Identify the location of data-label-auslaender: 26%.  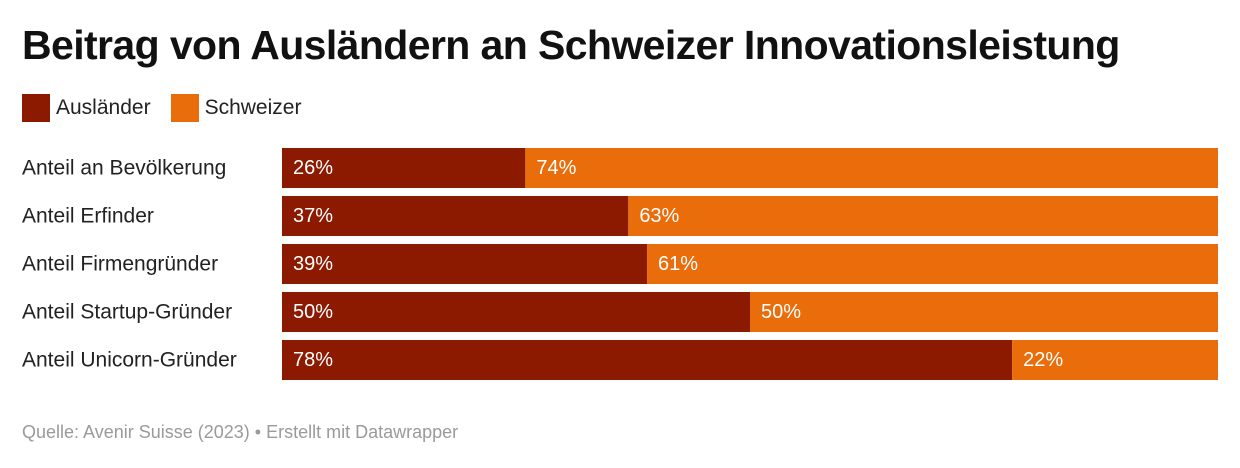
(313, 168).